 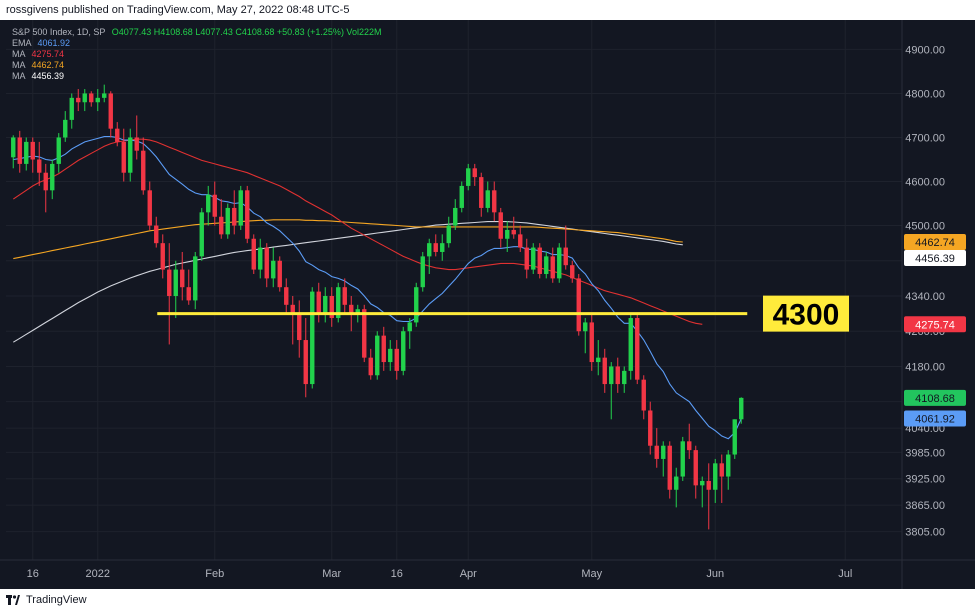 I want to click on y-tick-label: 4180.00, so click(x=925, y=367).